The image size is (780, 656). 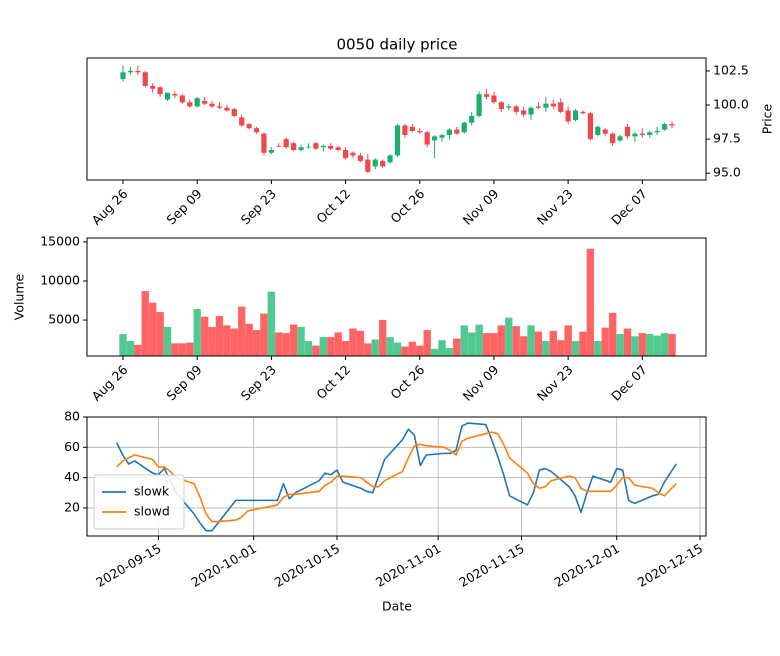 What do you see at coordinates (629, 207) in the screenshot?
I see `x-tick-label: Dec 07` at bounding box center [629, 207].